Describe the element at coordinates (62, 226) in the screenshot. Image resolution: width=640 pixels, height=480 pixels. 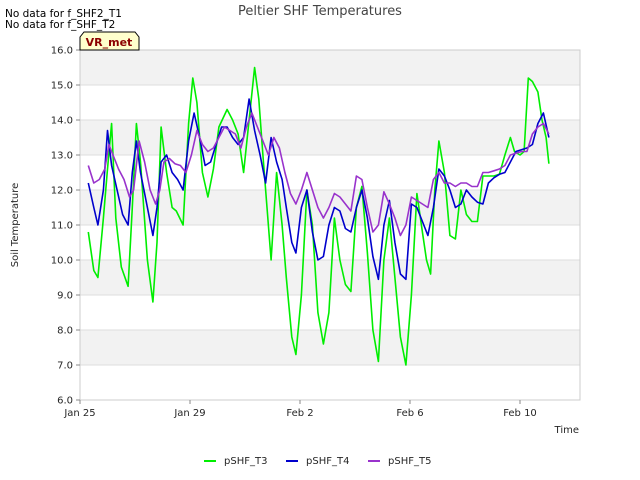
I see `y-tick-label: 11.0` at that location.